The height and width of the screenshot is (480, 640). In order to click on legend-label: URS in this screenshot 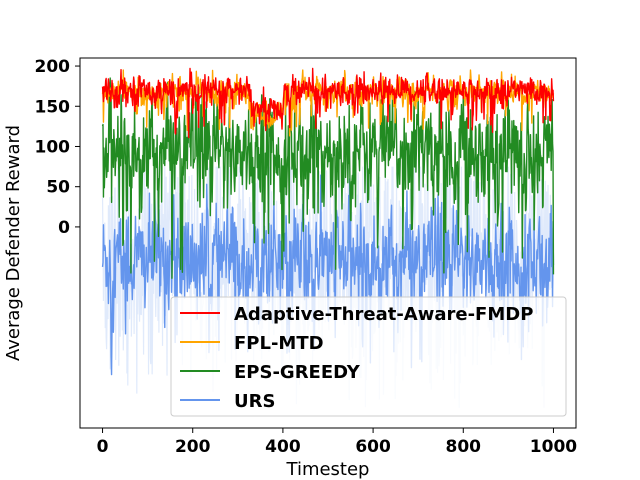, I will do `click(254, 401)`.